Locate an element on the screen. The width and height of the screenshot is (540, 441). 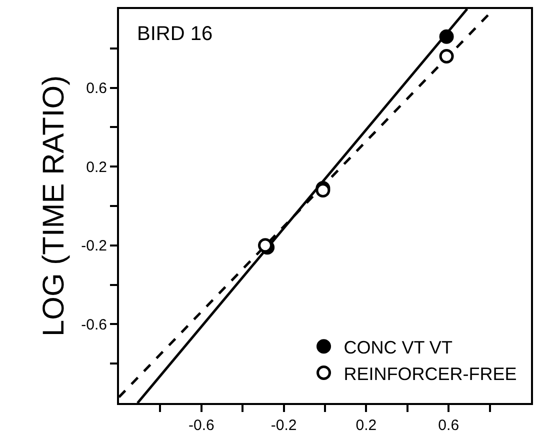
x-tick-label: -0.6 is located at coordinates (201, 425).